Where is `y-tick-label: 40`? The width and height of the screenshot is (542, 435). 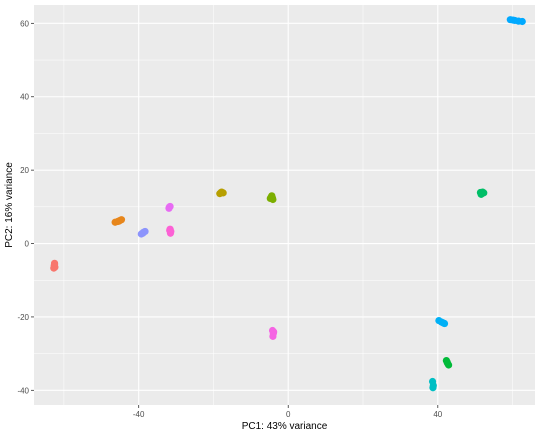
y-tick-label: 40 is located at coordinates (24, 97).